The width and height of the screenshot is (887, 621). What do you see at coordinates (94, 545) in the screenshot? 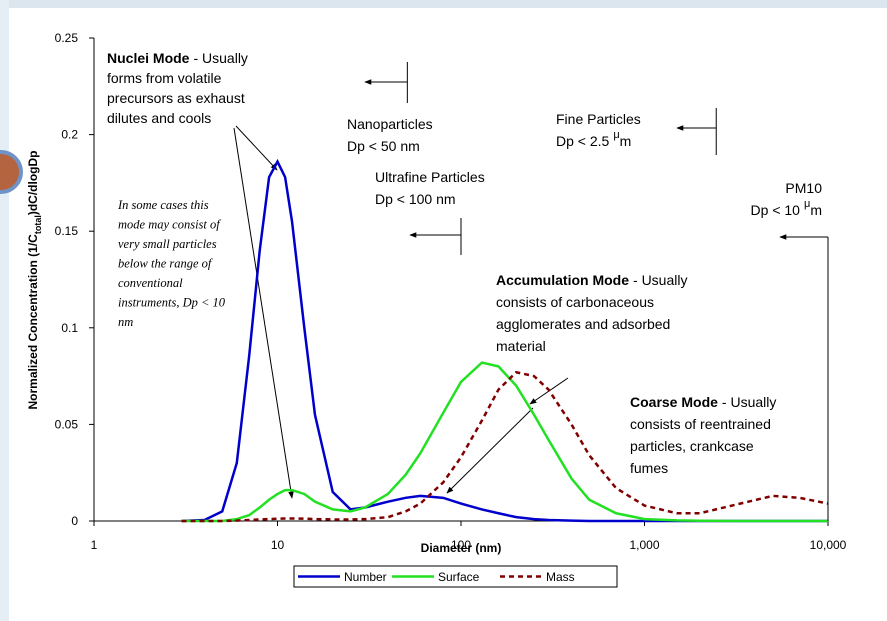
I see `x-tick-label: 1` at bounding box center [94, 545].